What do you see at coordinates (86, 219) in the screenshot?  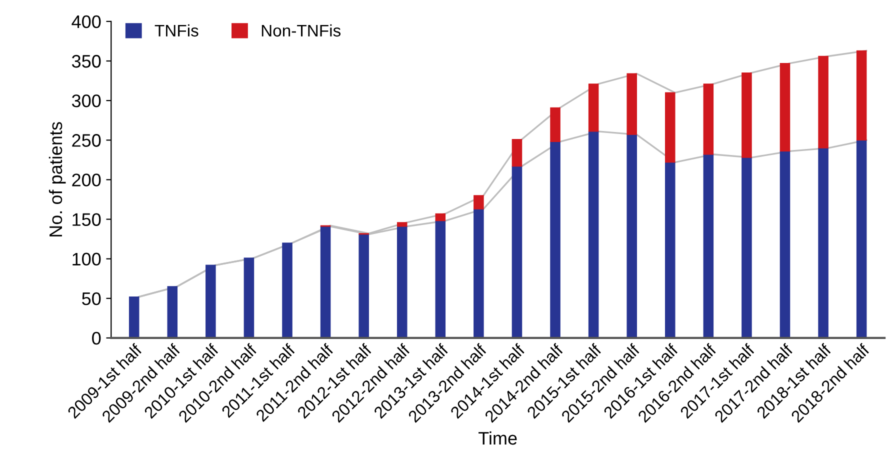 I see `y-tick-label: 150` at bounding box center [86, 219].